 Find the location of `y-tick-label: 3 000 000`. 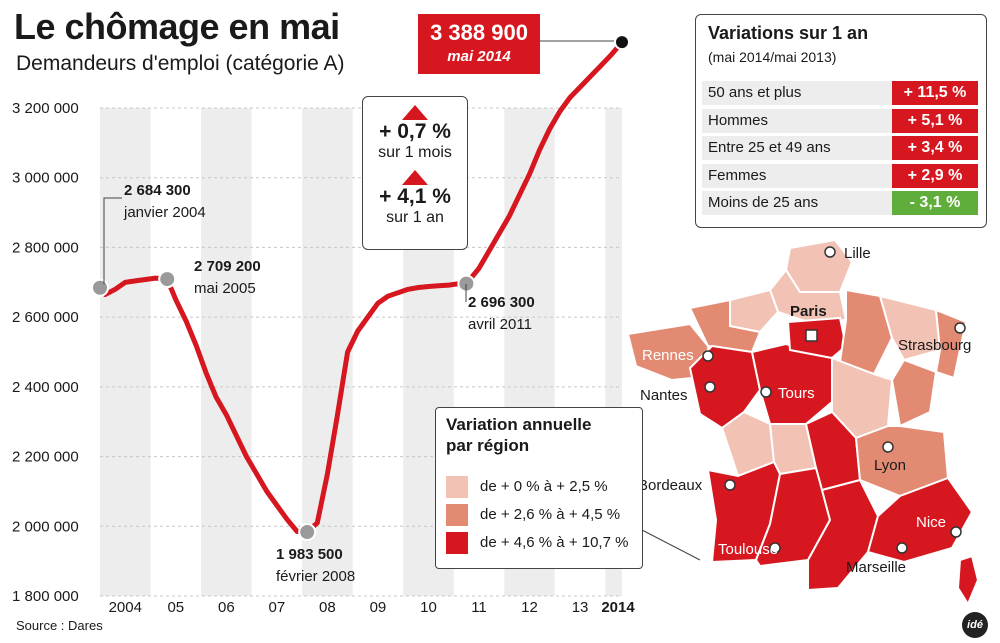

y-tick-label: 3 000 000 is located at coordinates (45, 178).